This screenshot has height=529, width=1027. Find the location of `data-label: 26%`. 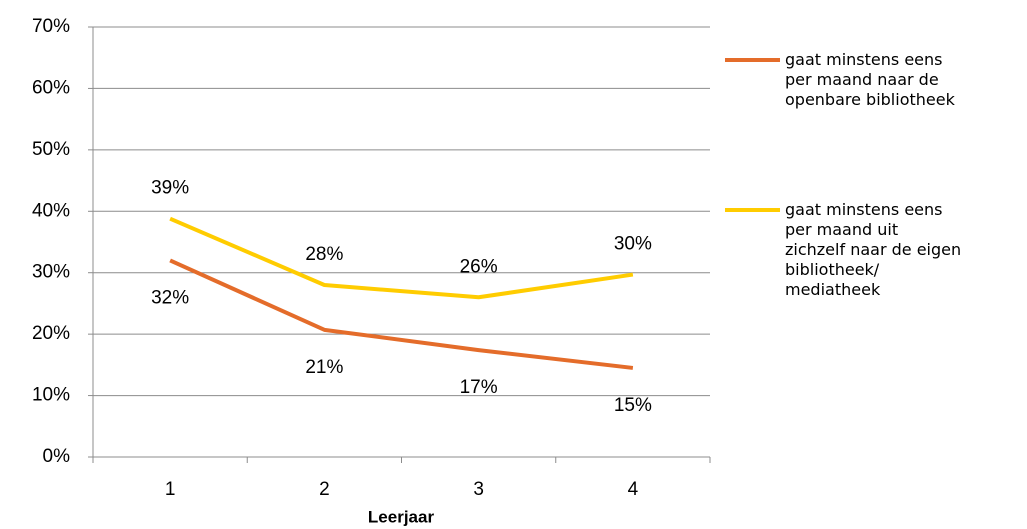

data-label: 26% is located at coordinates (479, 266).